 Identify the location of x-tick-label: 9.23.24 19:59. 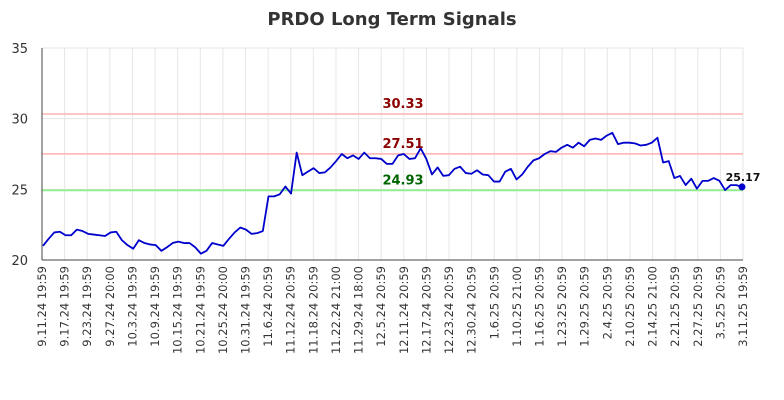
(87, 306).